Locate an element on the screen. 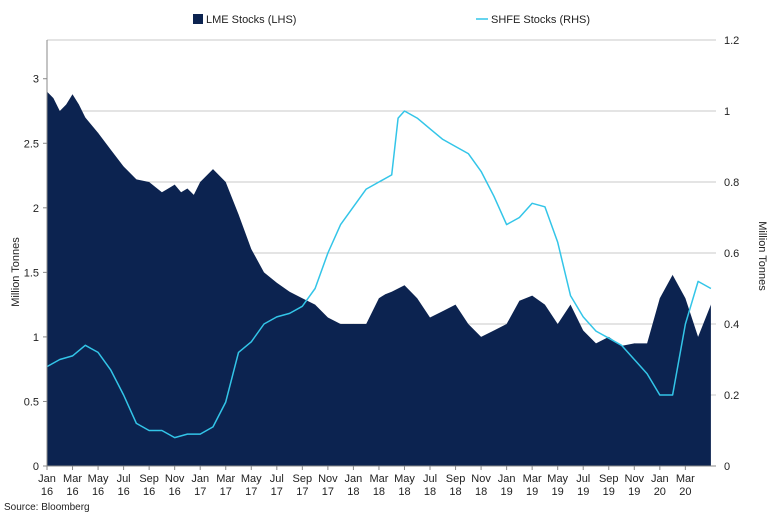  legend: LME Stocks (LHS) SHFE Stocks (RHS) is located at coordinates (391, 20).